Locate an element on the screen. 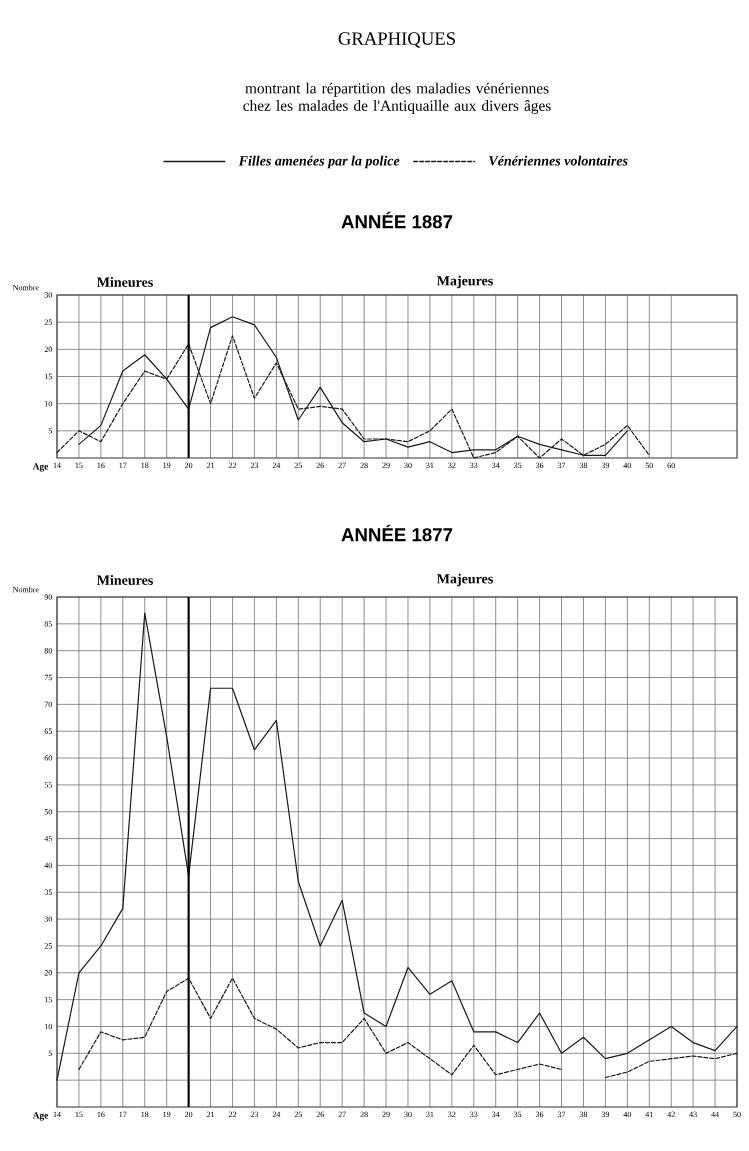  y-tick-label: 75 is located at coordinates (48, 677).